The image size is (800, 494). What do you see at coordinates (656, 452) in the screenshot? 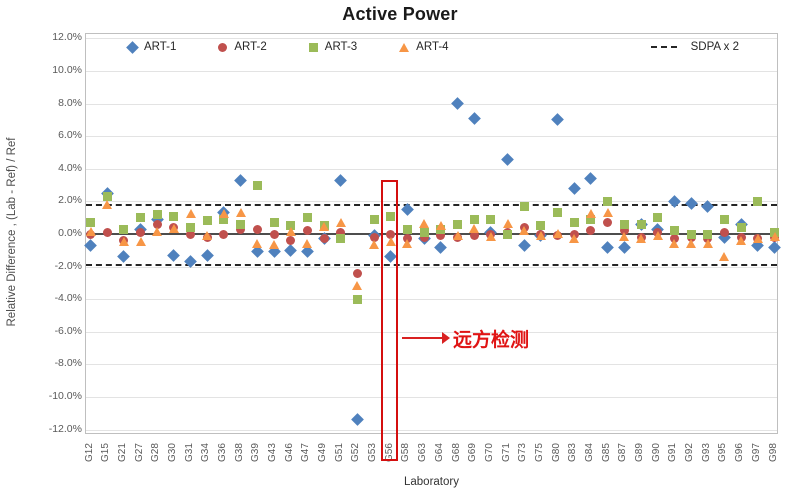
I see `x-axis-tick-label: G90` at bounding box center [656, 452].